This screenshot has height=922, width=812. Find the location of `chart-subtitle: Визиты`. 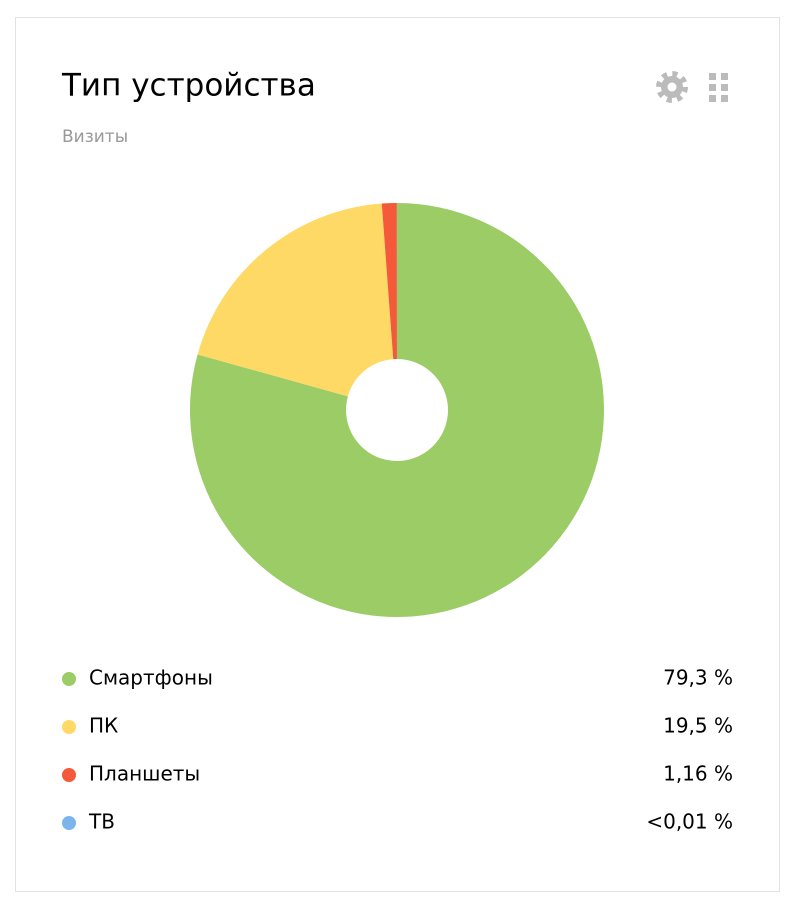

chart-subtitle: Визиты is located at coordinates (95, 137).